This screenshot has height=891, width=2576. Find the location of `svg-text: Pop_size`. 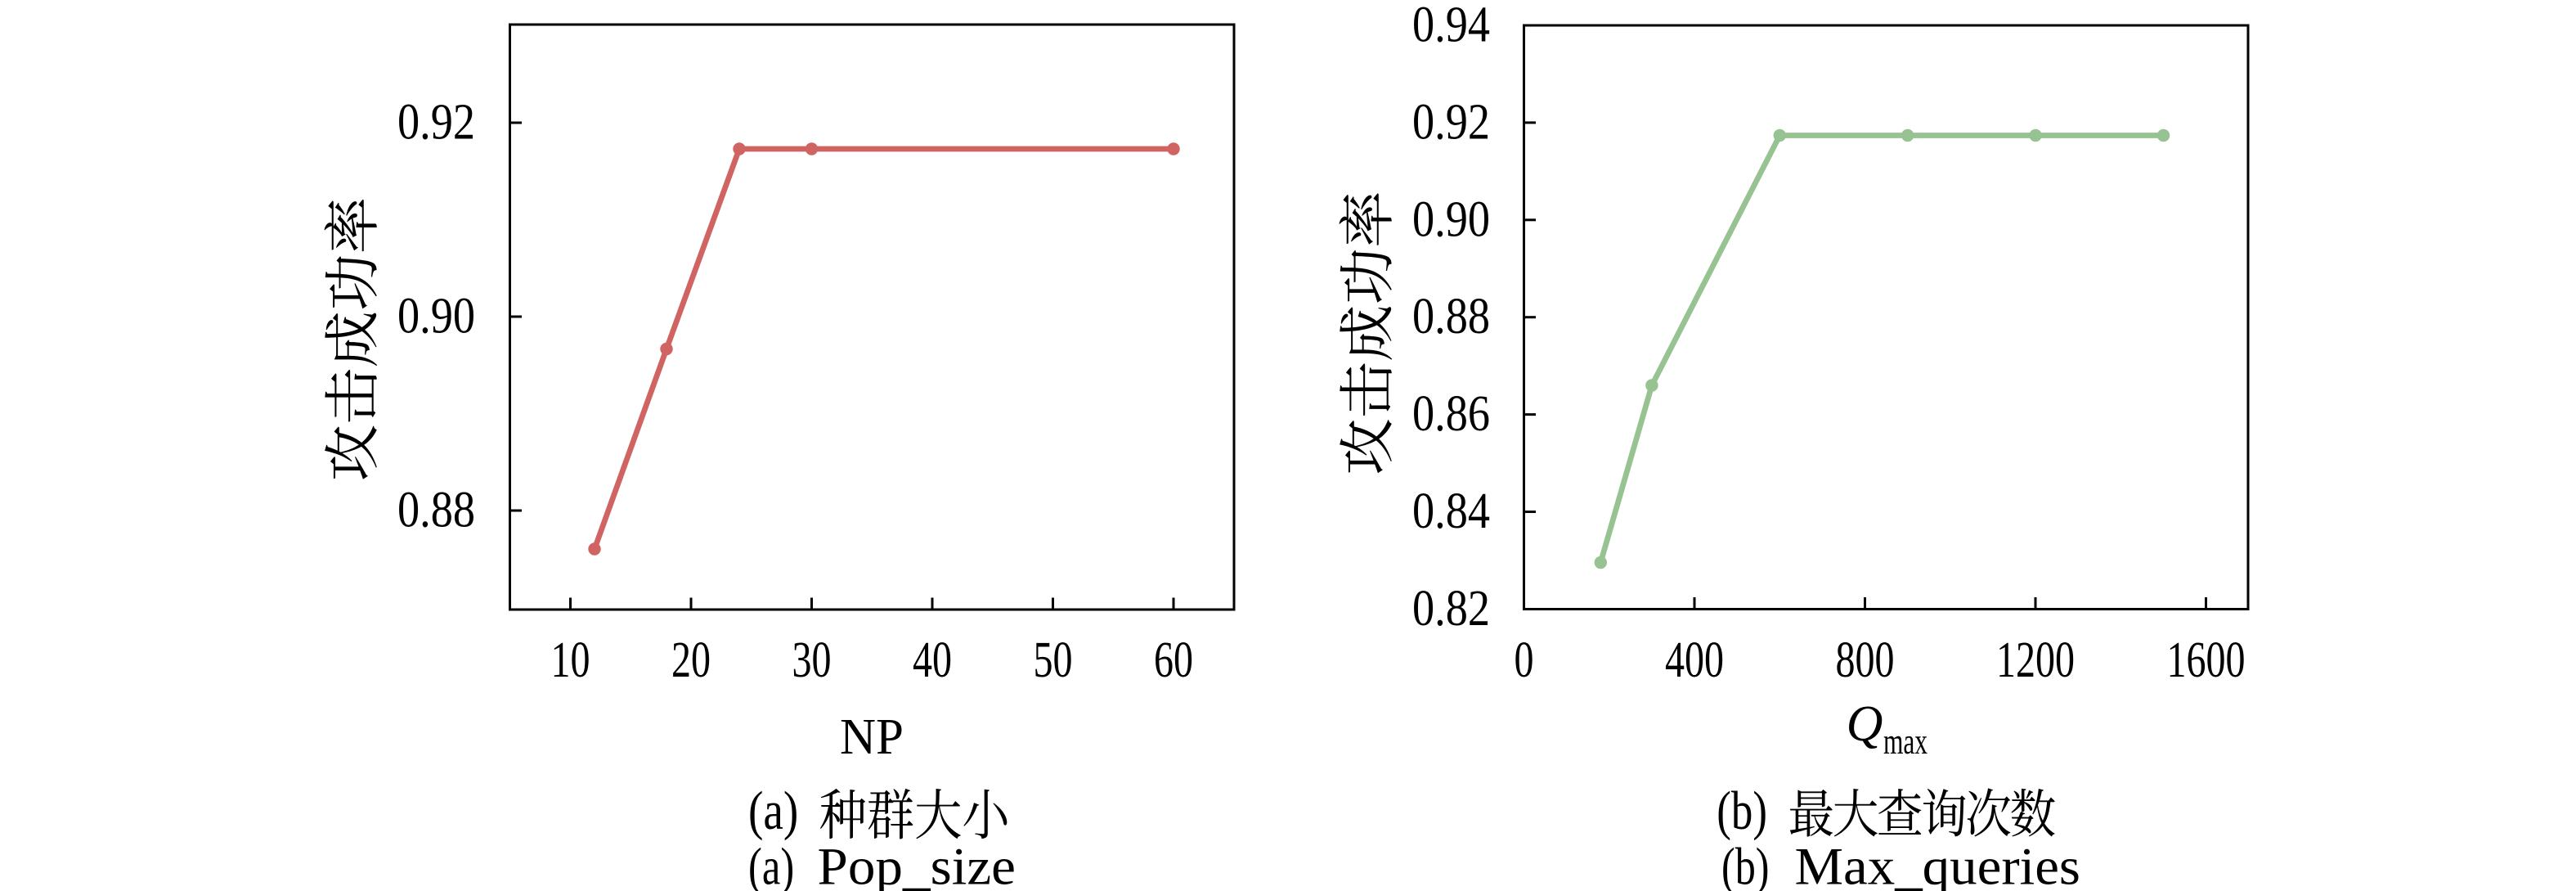

svg-text: Pop_size is located at coordinates (917, 864).